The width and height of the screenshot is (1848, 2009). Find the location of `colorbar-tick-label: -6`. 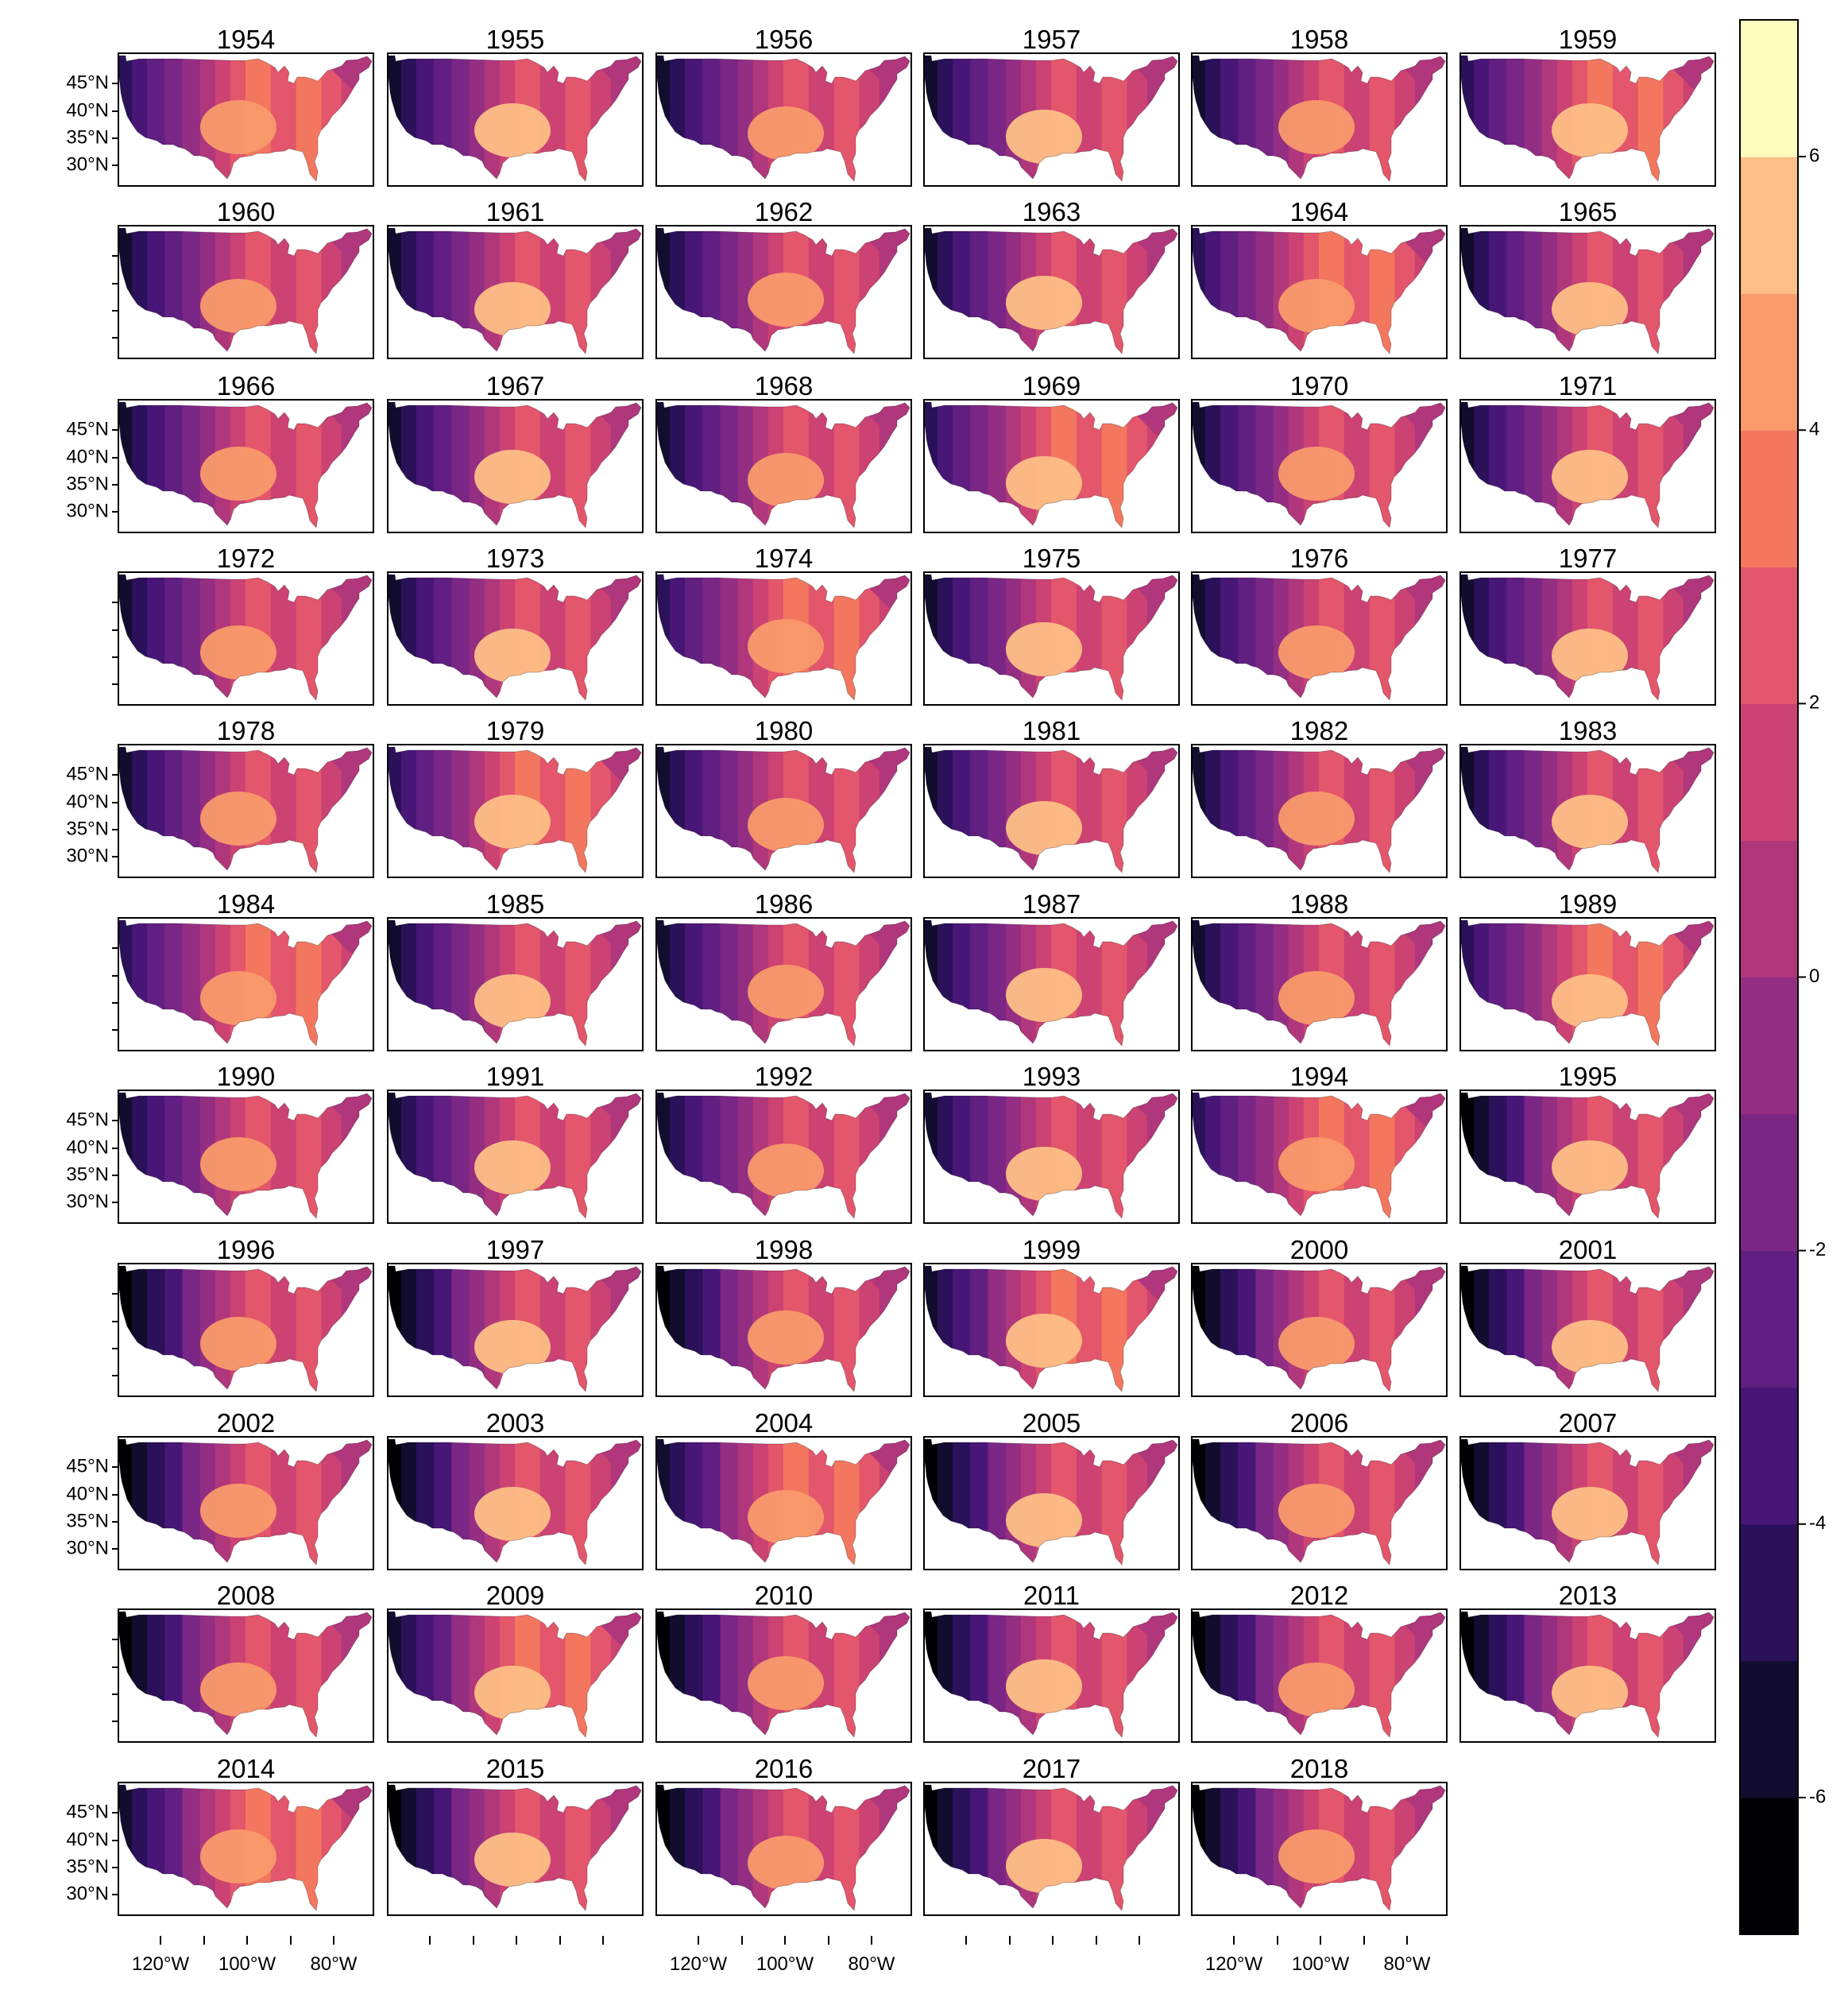

colorbar-tick-label: -6 is located at coordinates (1817, 1796).